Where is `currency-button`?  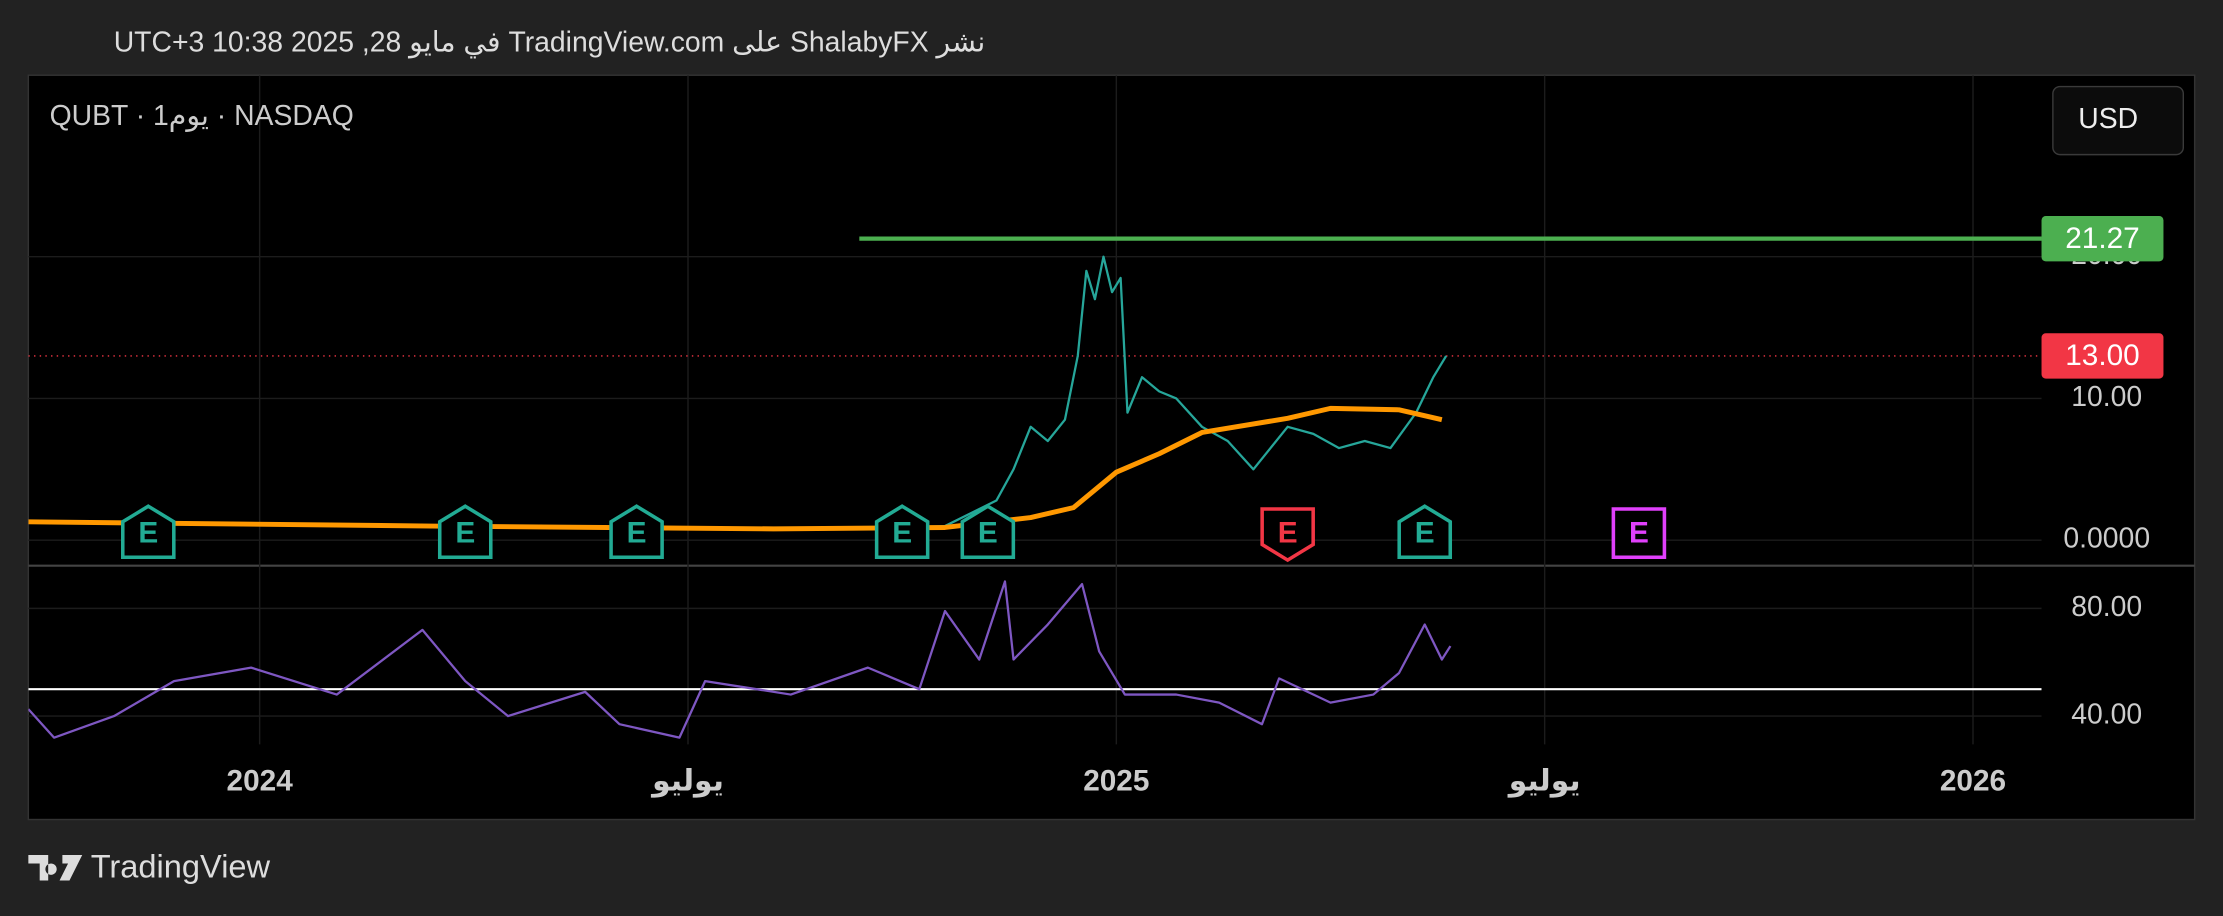 currency-button is located at coordinates (2118, 120).